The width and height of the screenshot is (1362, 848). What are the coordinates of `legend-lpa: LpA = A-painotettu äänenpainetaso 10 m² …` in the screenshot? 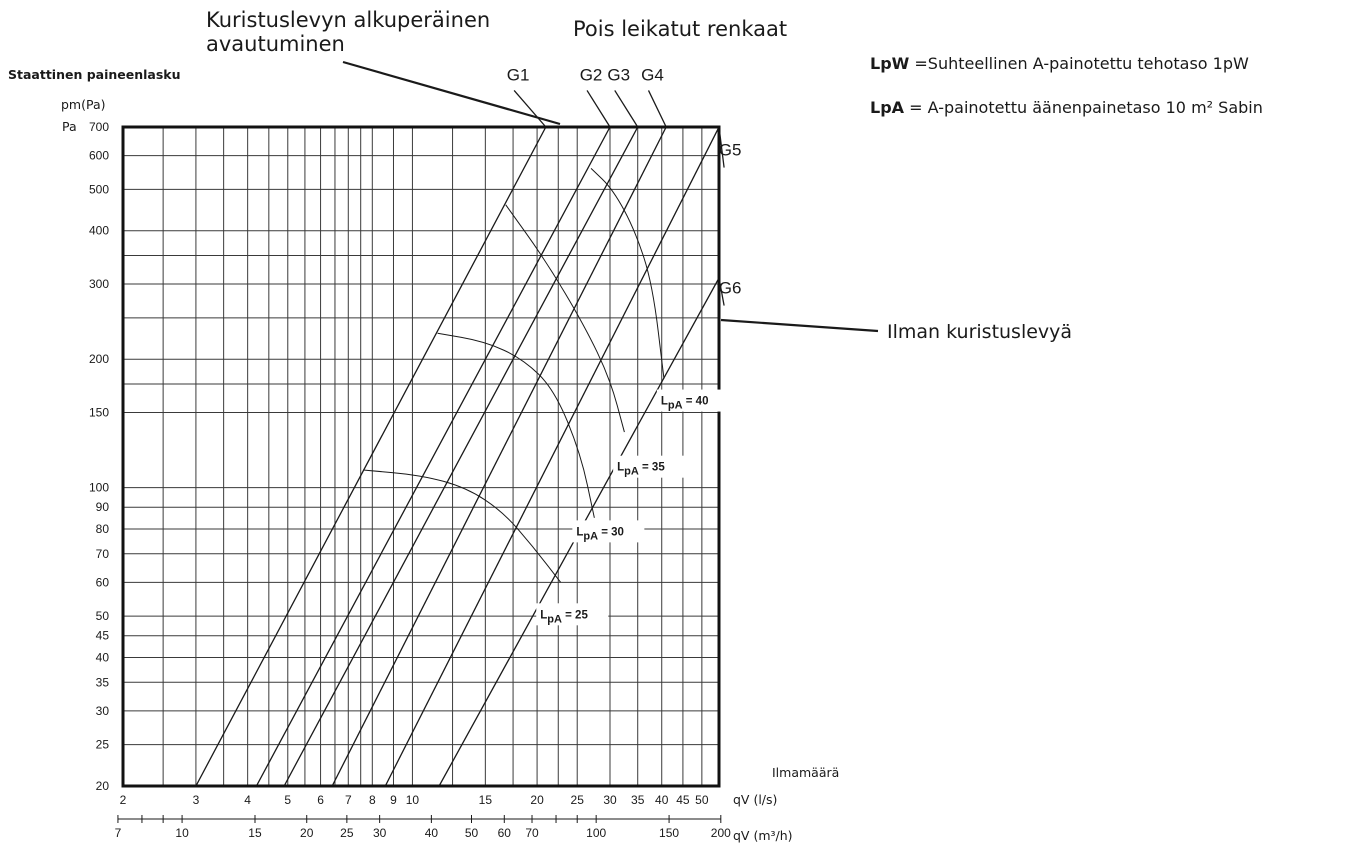 It's located at (1066, 107).